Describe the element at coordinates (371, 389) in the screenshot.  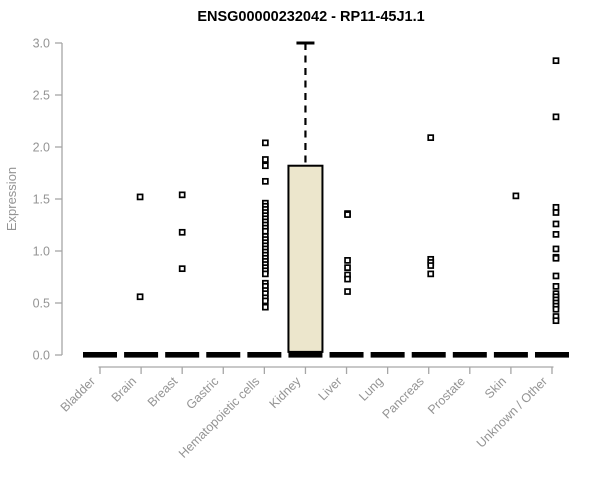
I see `x-axis-category-label: Lung` at that location.